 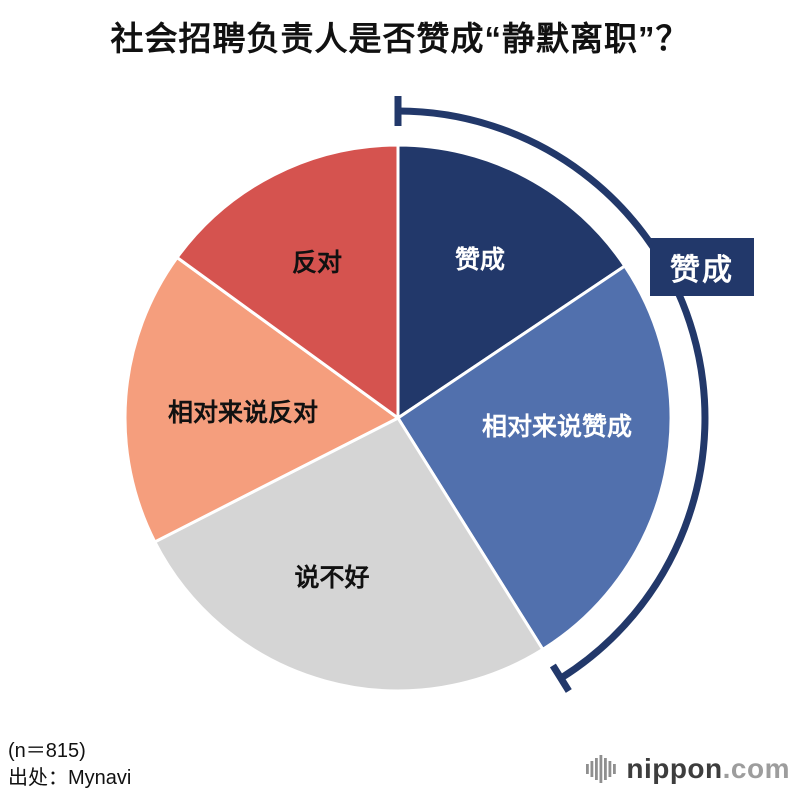 I want to click on slice-label-somewhat-oppose: 相对来说反对, so click(x=243, y=413).